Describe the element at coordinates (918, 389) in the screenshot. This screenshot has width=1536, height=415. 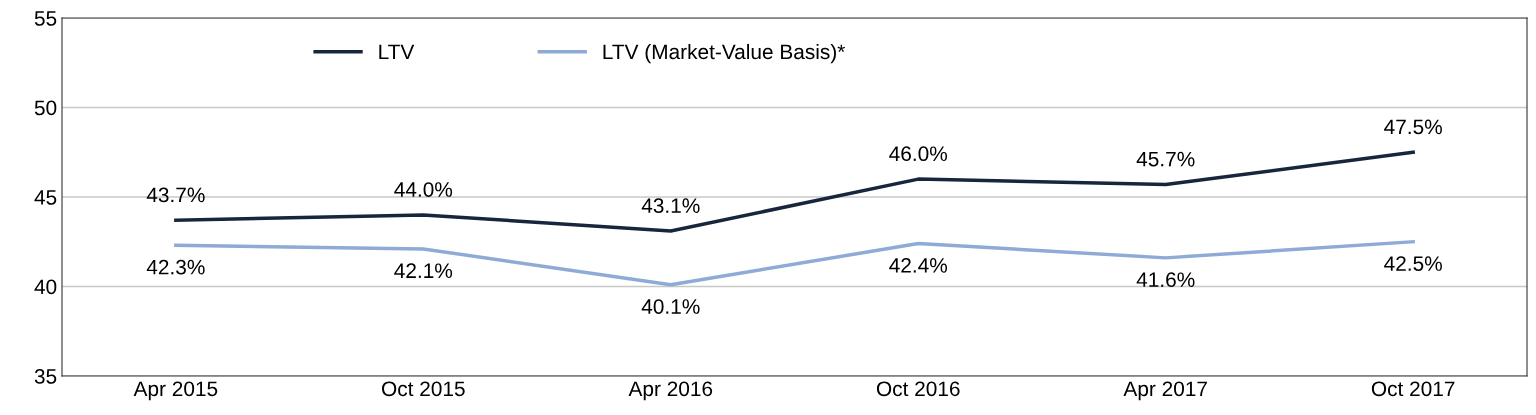
I see `x-tick-label: Oct 2016` at that location.